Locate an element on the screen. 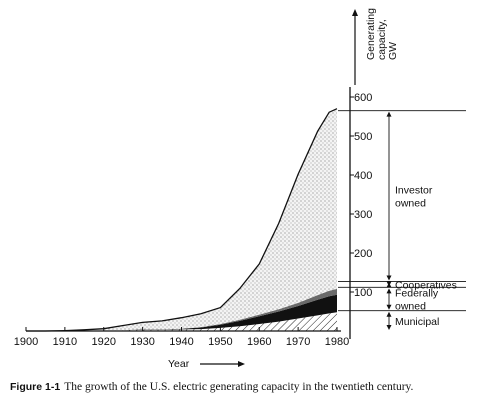 This screenshot has width=479, height=403. right-axis: 100 200 300 400 500 600 is located at coordinates (360, 213).